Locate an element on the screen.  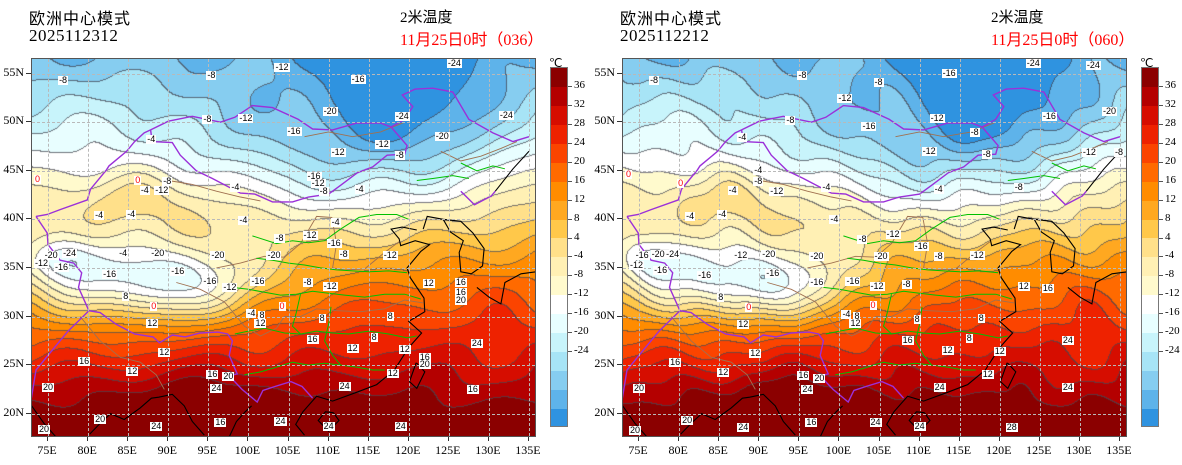
y-axis-label: 35N is located at coordinates (13, 265).